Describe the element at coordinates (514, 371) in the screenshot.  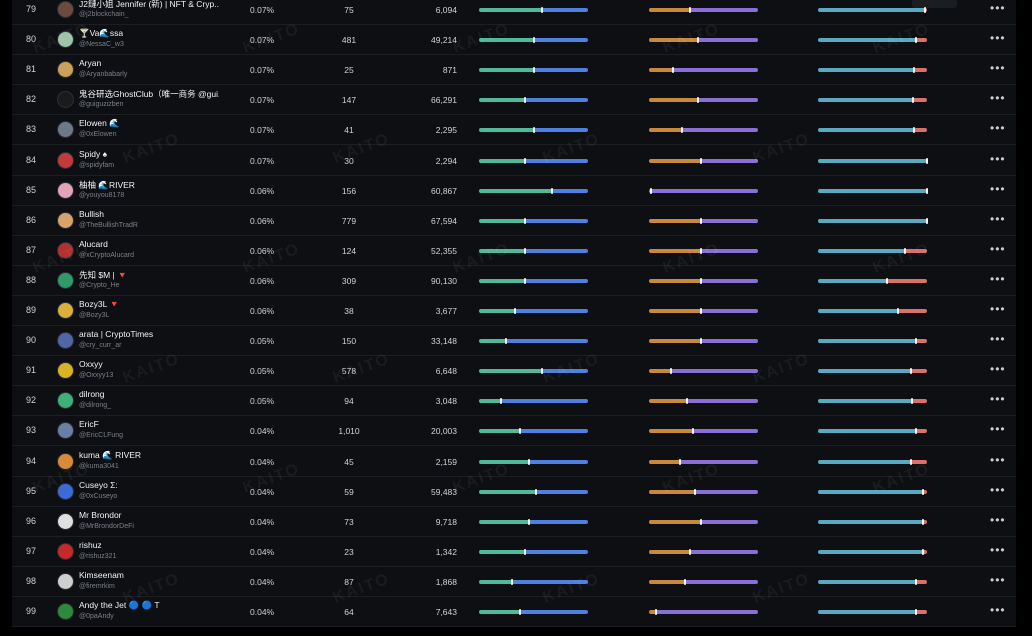
I see `table-row: 91 Oxxyy @Oxxyy13 0.05% 578 6,648 •••` at that location.